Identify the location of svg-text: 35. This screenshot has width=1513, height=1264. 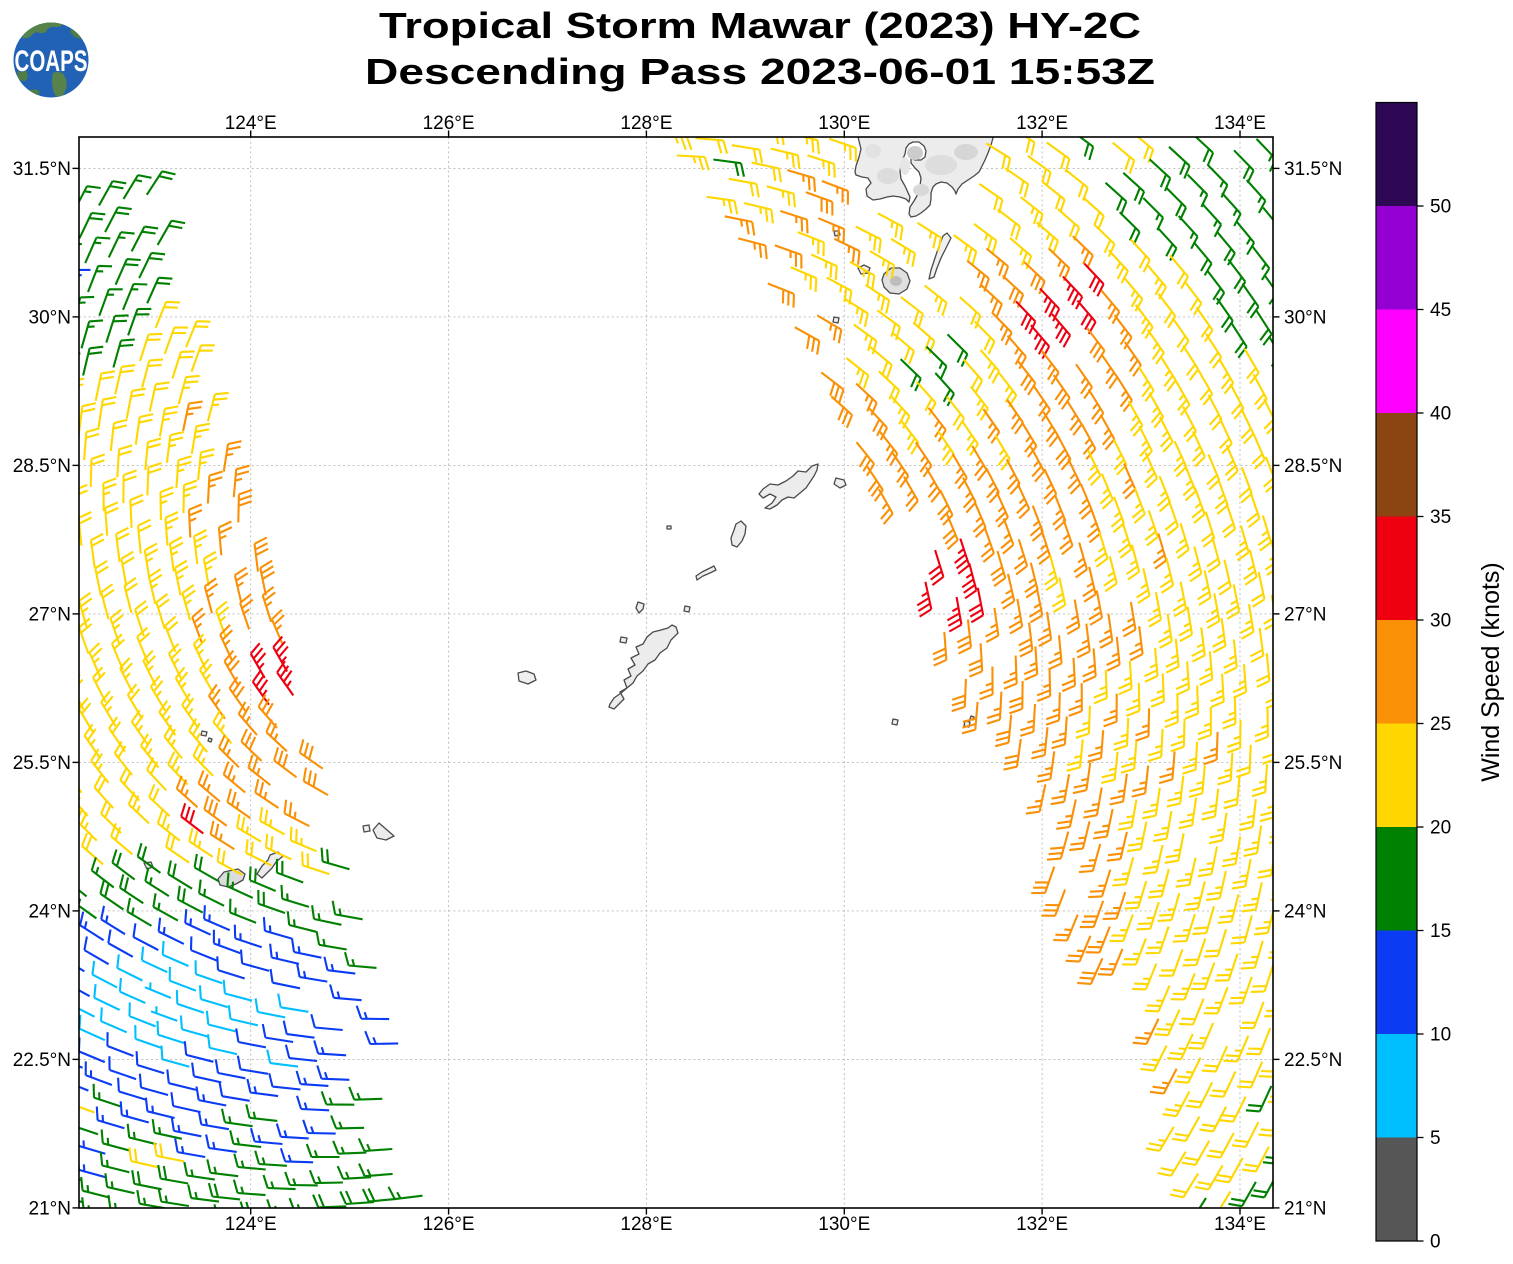
(1440, 517).